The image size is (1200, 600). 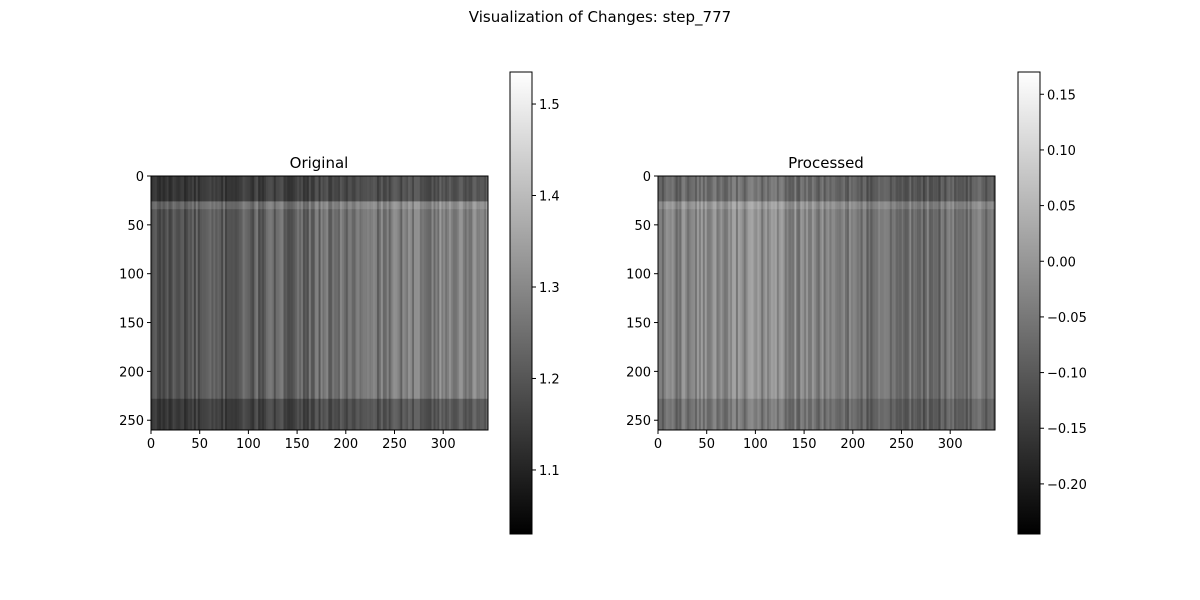 What do you see at coordinates (549, 471) in the screenshot?
I see `colorbar-tick-label: 1.1` at bounding box center [549, 471].